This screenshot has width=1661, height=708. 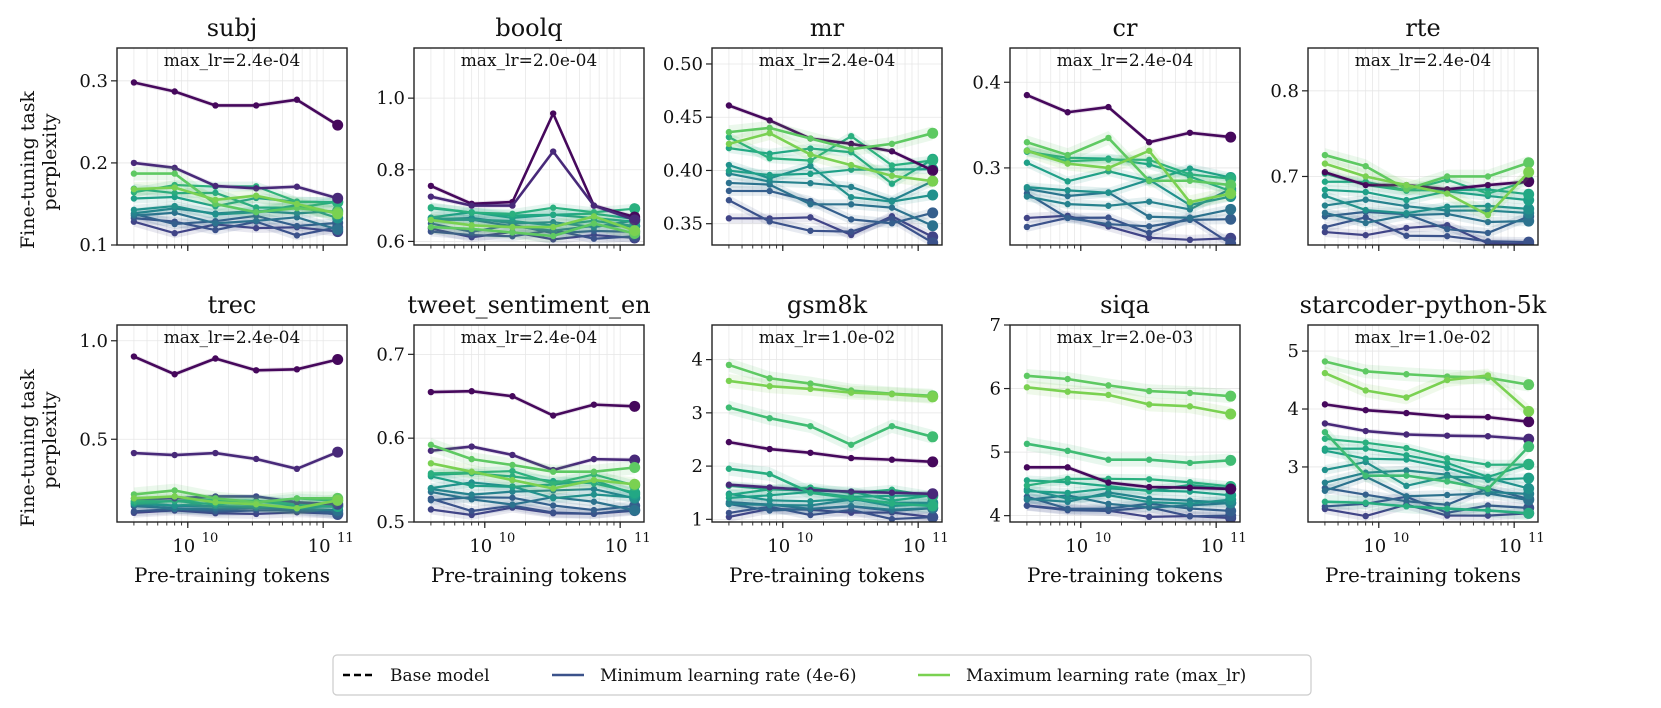 What do you see at coordinates (529, 146) in the screenshot?
I see `axes-frame` at bounding box center [529, 146].